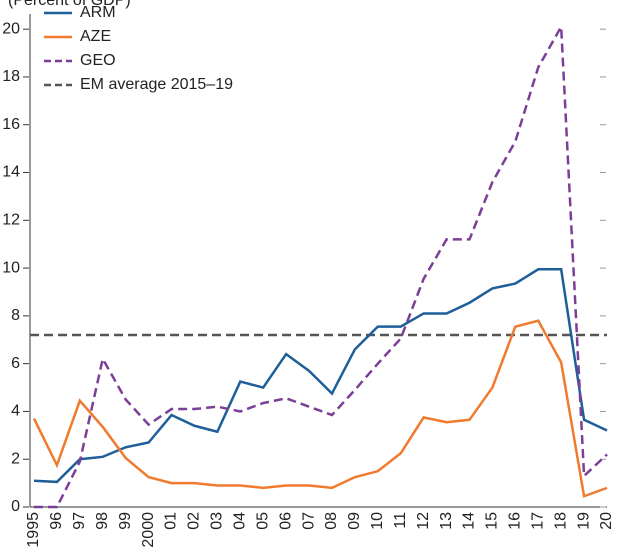 The height and width of the screenshot is (558, 617). I want to click on x-tick-label: 99, so click(125, 521).